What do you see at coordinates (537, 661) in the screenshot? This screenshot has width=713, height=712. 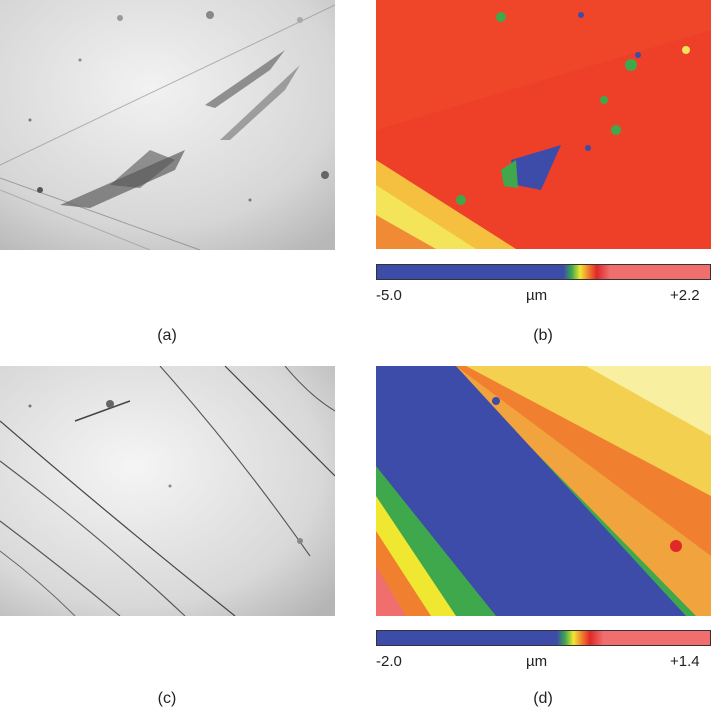 I see `colorbar-d-unit-label: µm` at bounding box center [537, 661].